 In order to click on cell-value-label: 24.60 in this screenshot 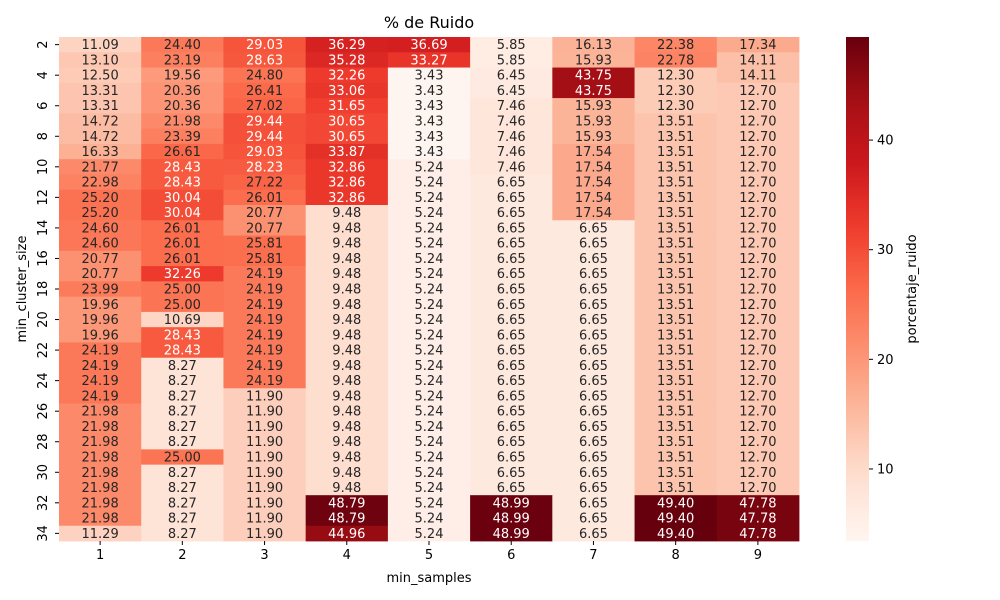, I will do `click(100, 244)`.